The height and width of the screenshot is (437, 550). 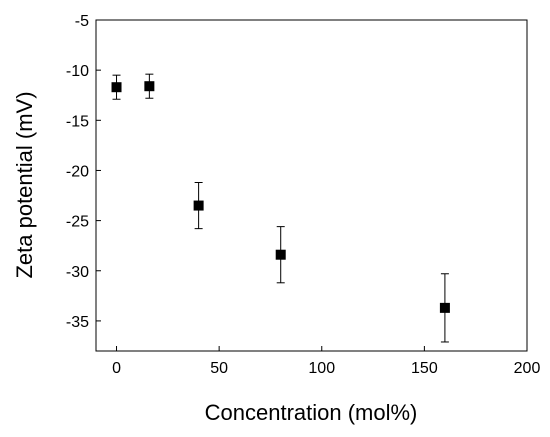 What do you see at coordinates (77, 171) in the screenshot?
I see `y-tick-label: -20` at bounding box center [77, 171].